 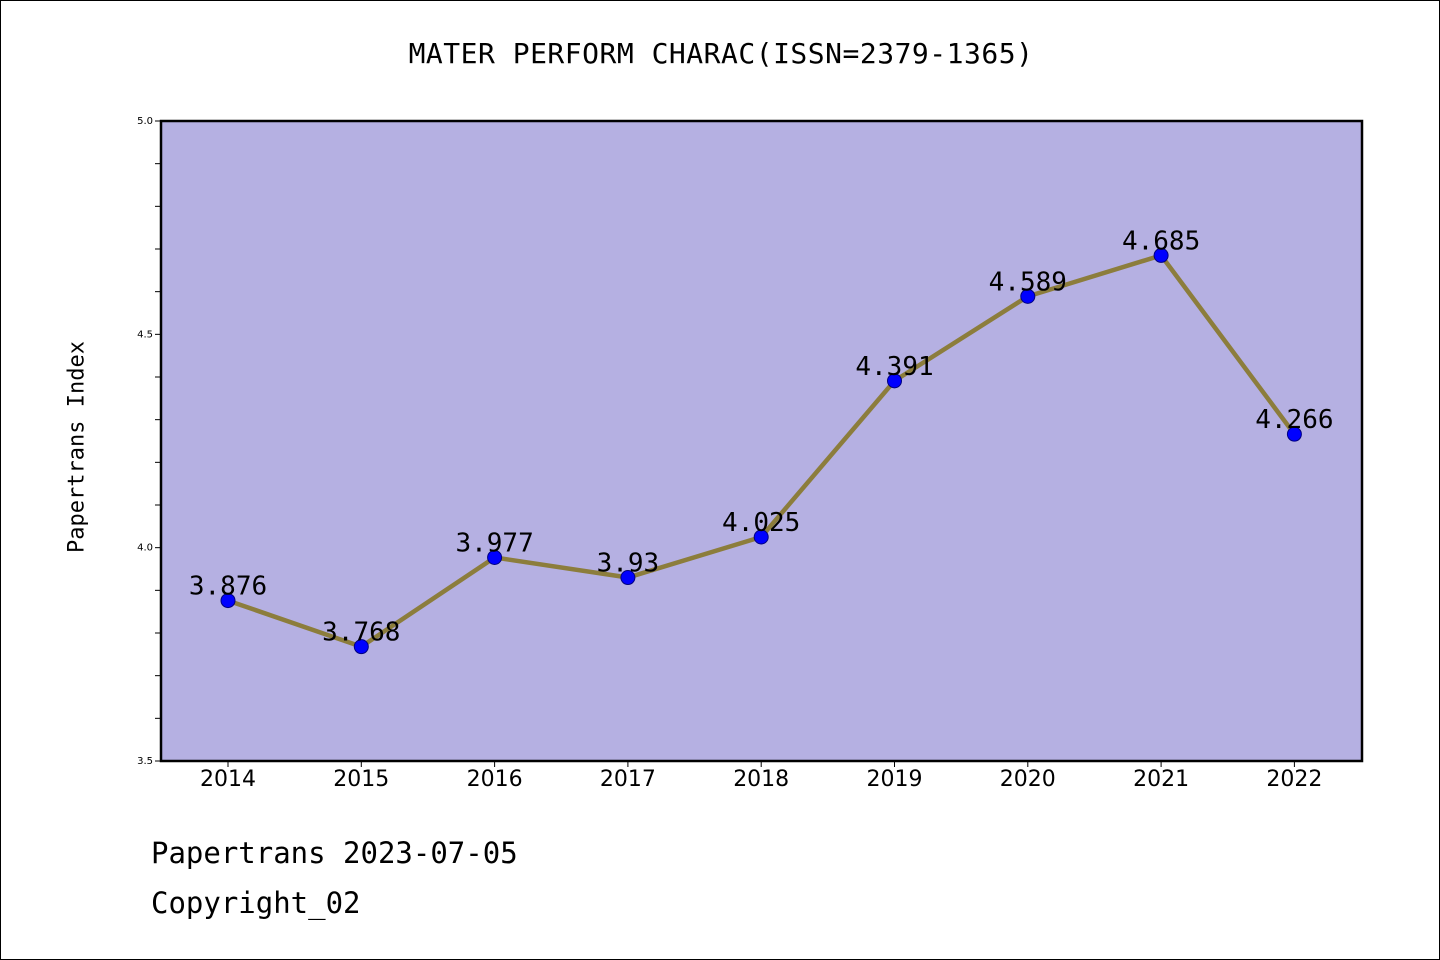 What do you see at coordinates (145, 761) in the screenshot?
I see `y-tick-label: 3.5` at bounding box center [145, 761].